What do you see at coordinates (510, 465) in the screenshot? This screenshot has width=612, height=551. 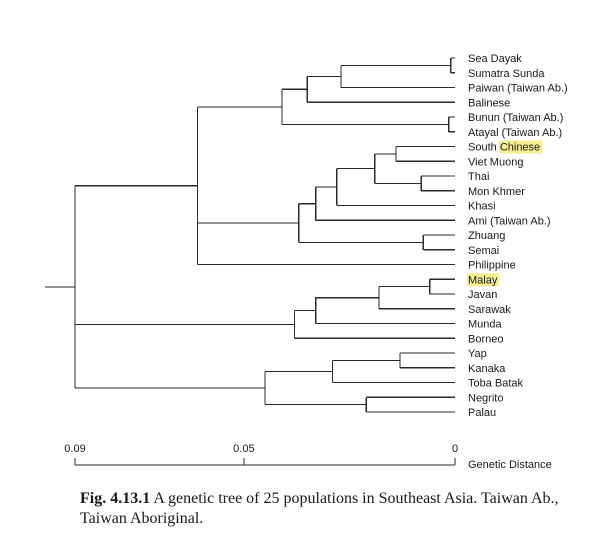 I see `axis-title: Genetic Distance` at bounding box center [510, 465].